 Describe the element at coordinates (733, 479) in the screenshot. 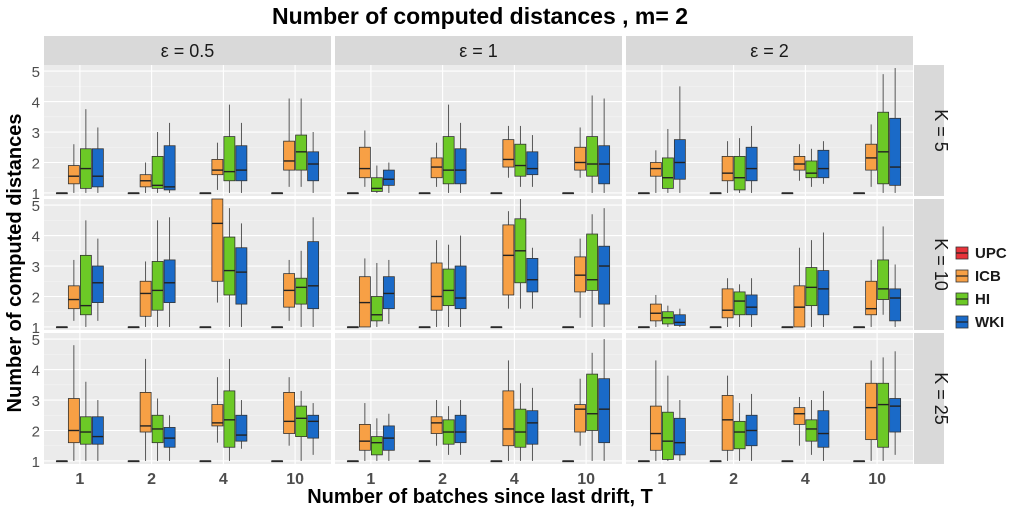

I see `x-tick-label: 2` at that location.